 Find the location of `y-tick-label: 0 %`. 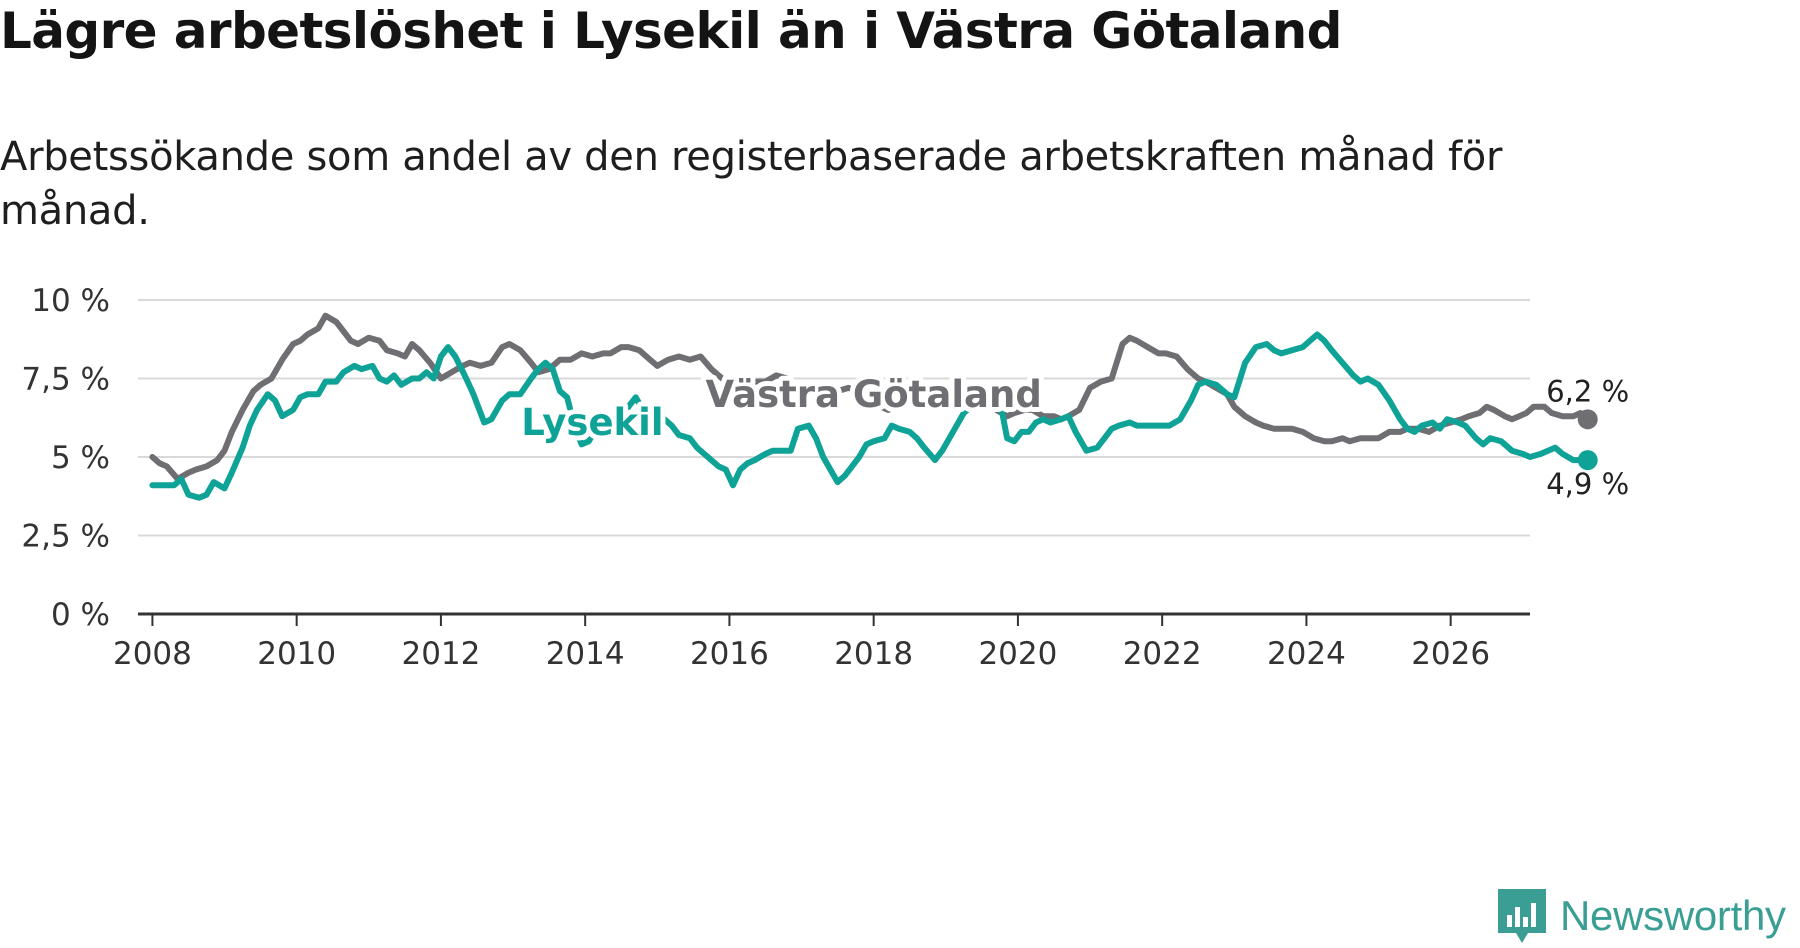

y-tick-label: 0 % is located at coordinates (80, 615).